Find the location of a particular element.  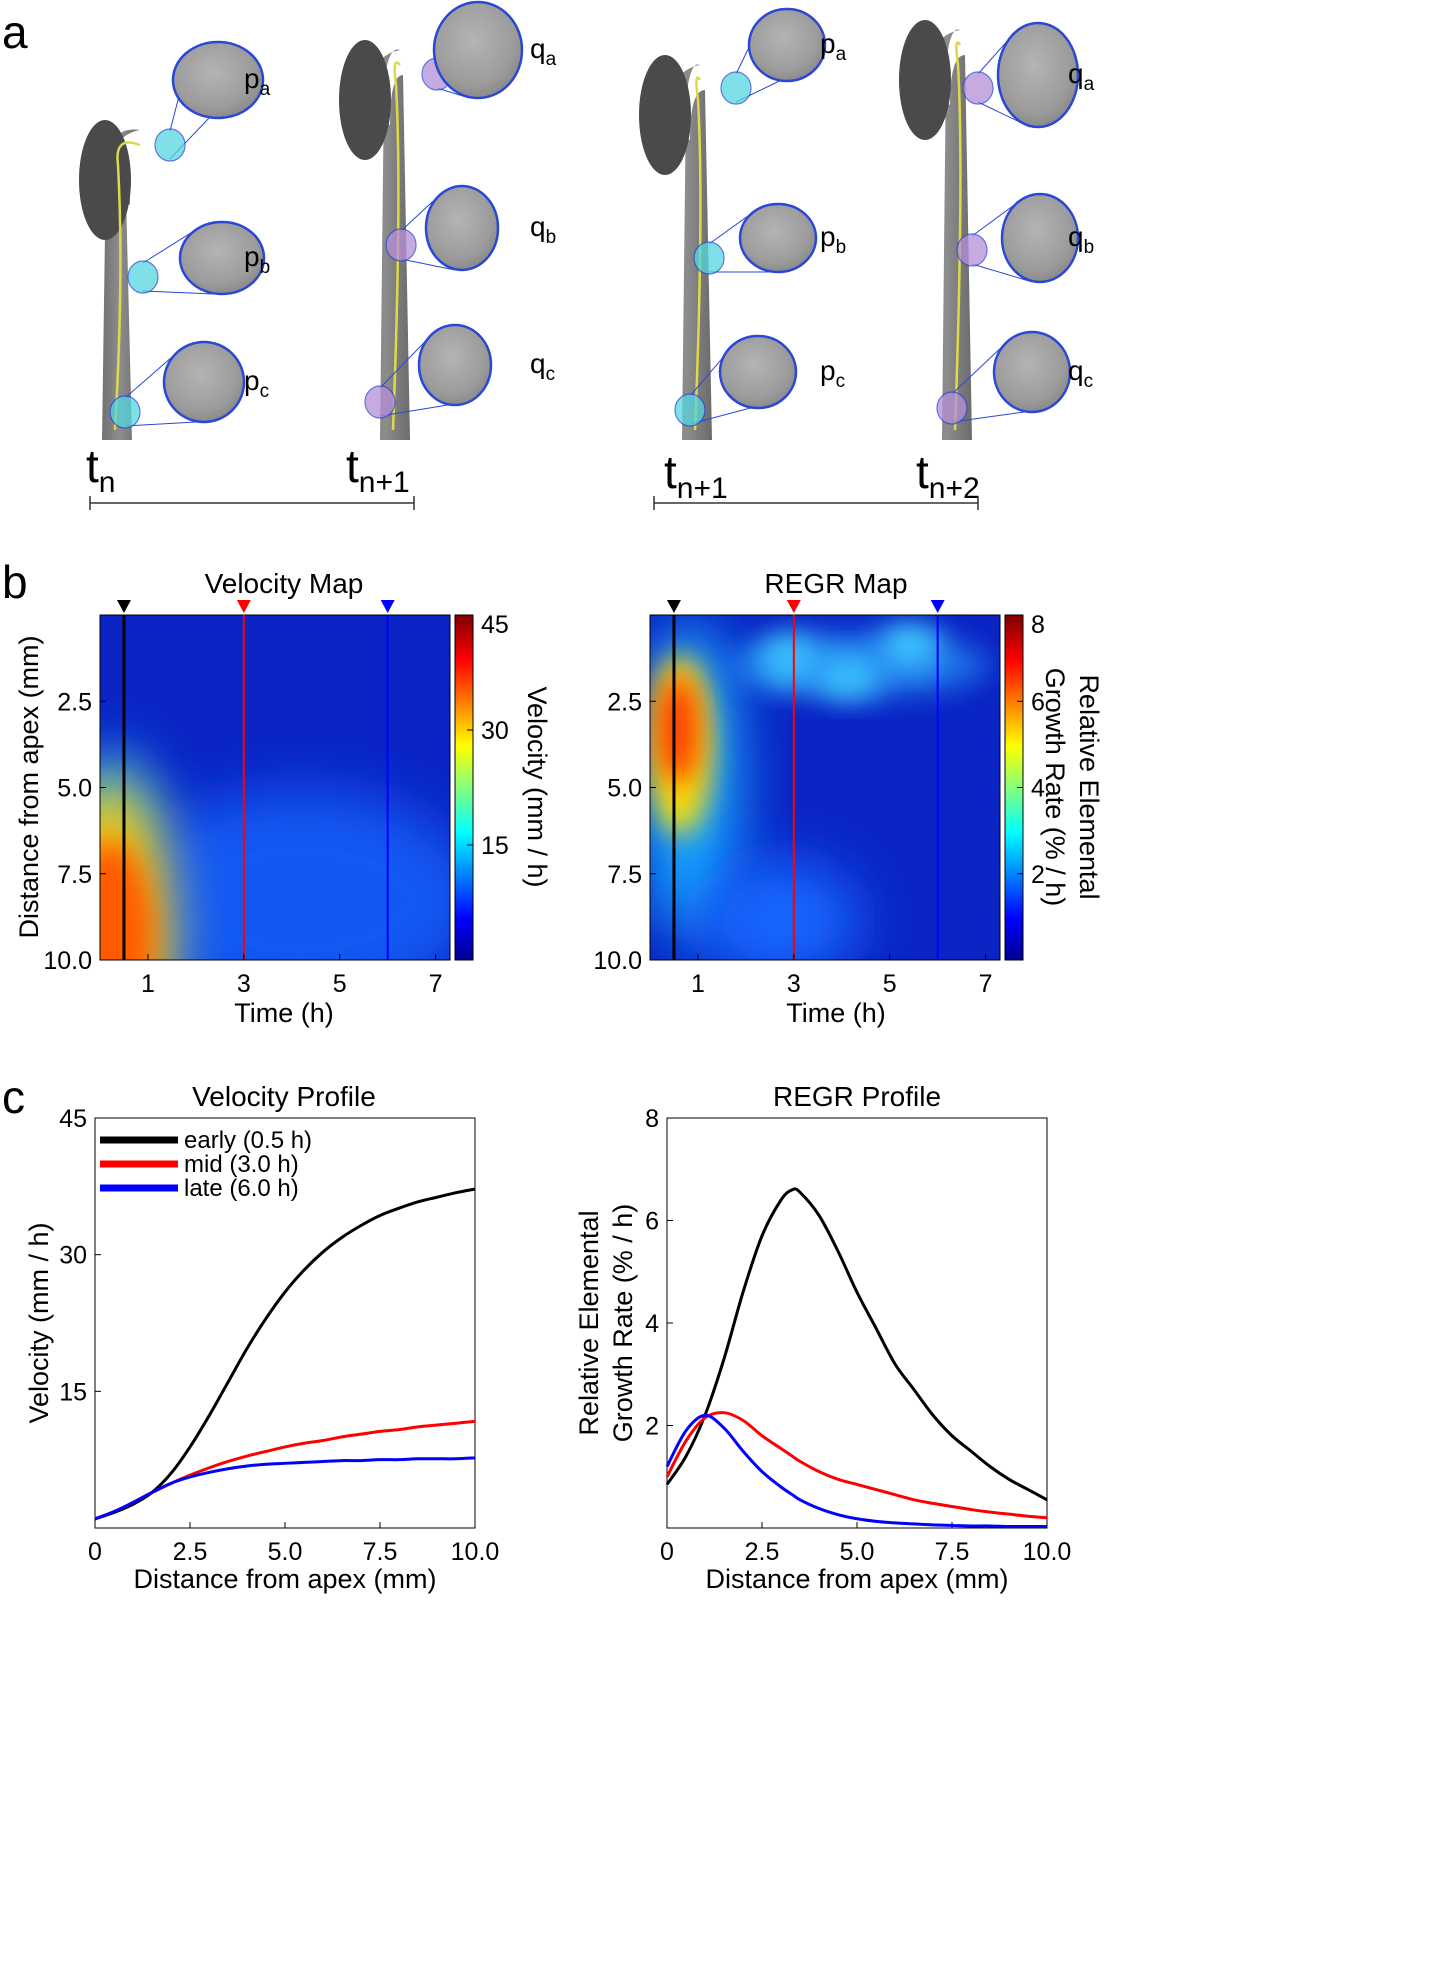

tracked-point-2: pc is located at coordinates (759, 380).